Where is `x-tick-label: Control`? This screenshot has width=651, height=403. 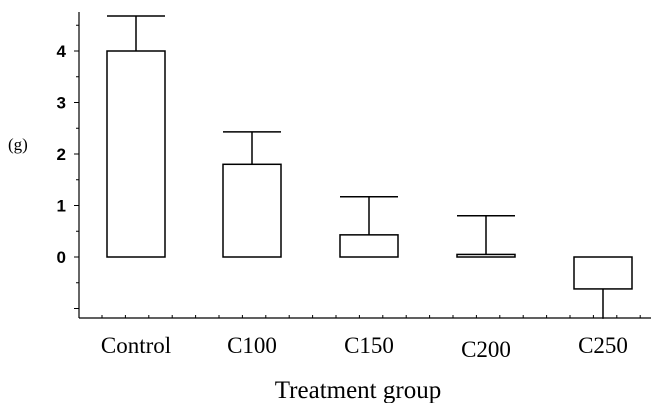 x-tick-label: Control is located at coordinates (136, 345).